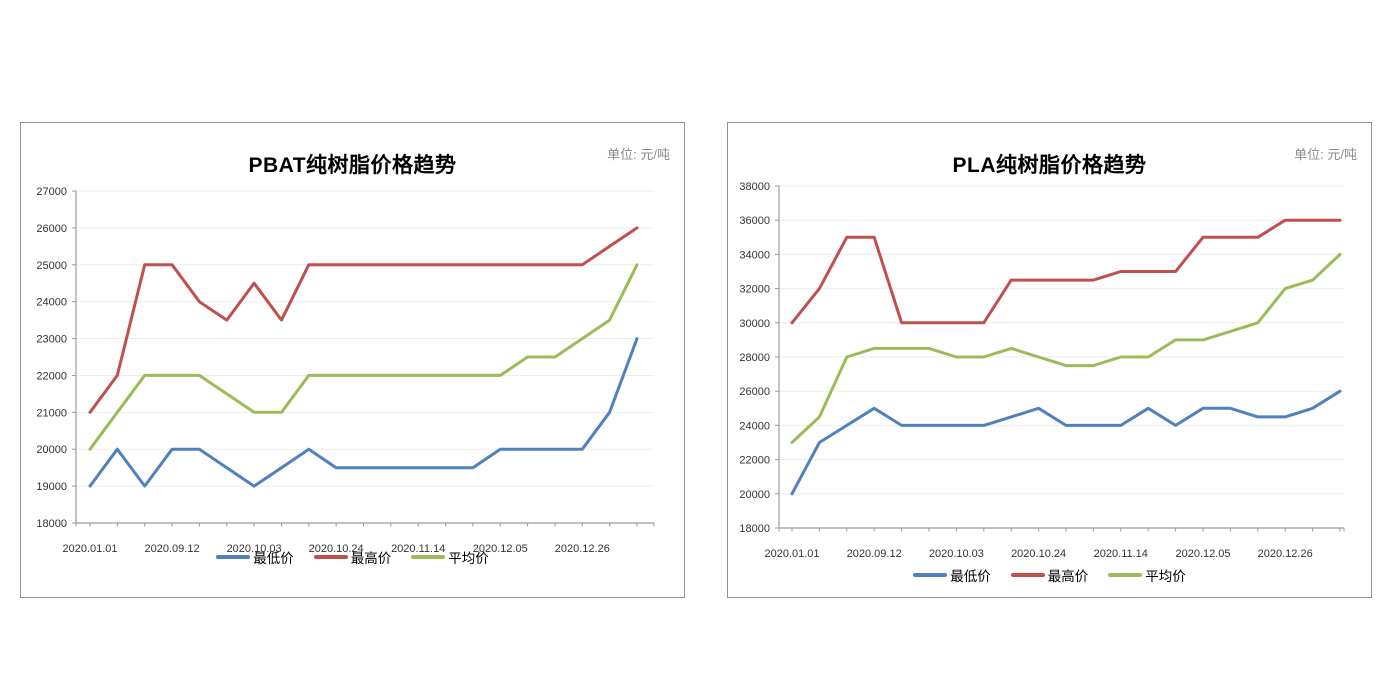  Describe the element at coordinates (500, 549) in the screenshot. I see `pbat-x-axis-label: 2020.12.05` at that location.